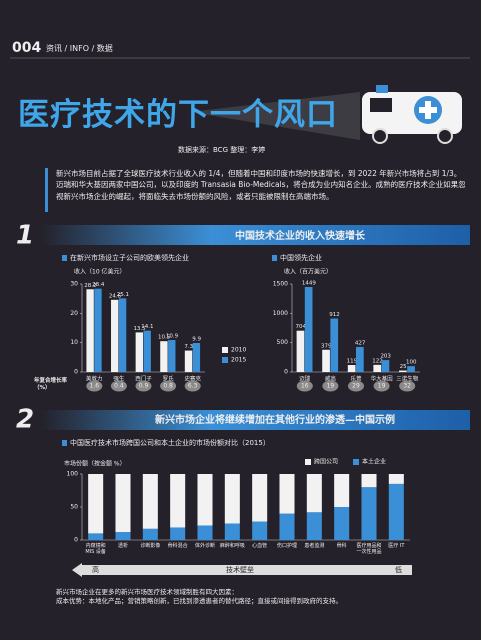  What do you see at coordinates (301, 257) in the screenshot?
I see `chart-title: 中国领先企业` at bounding box center [301, 257].